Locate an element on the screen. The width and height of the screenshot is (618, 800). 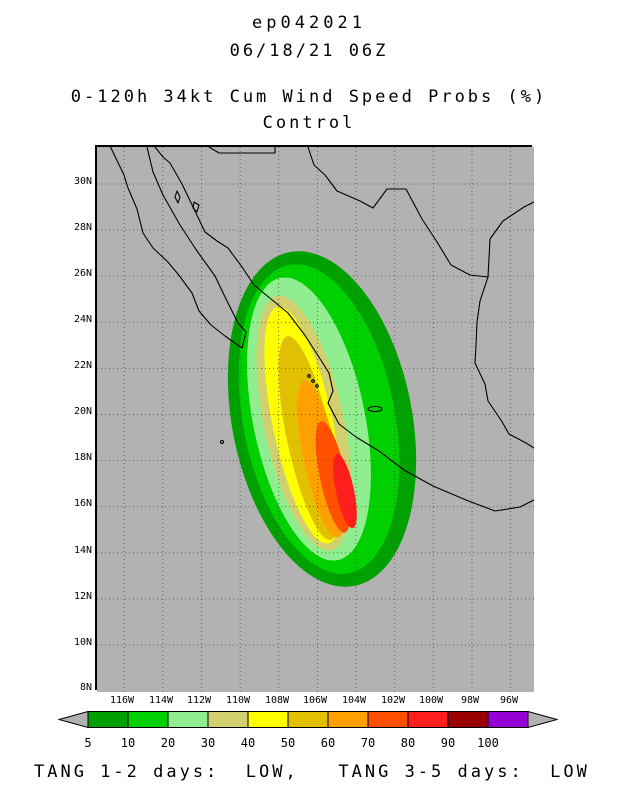
lat-label: 10N is located at coordinates (82, 642).